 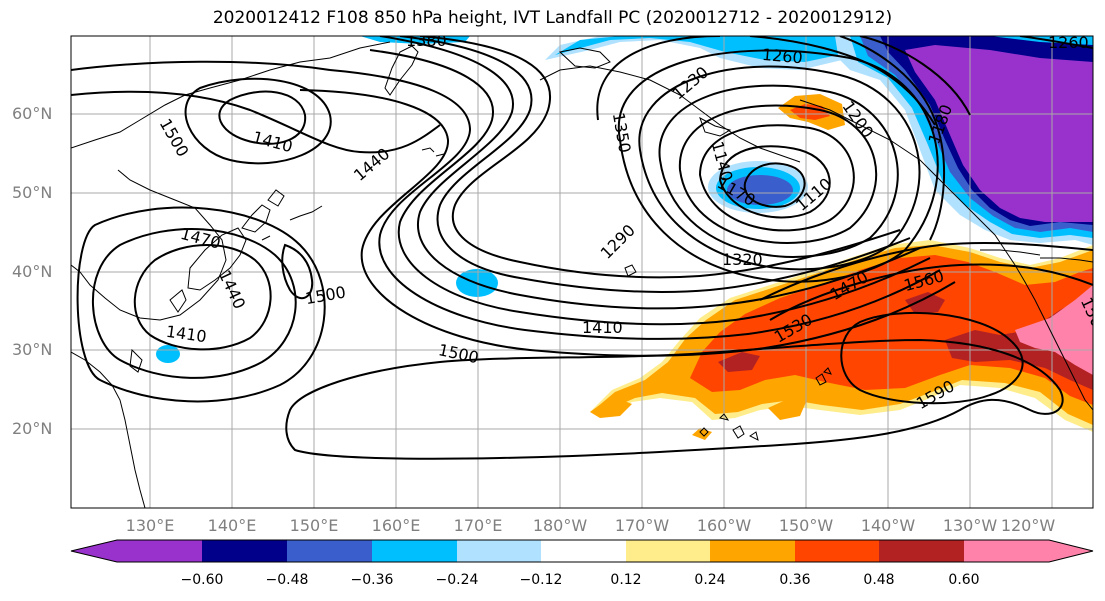 I want to click on colorbar-tick-label: −0.36, so click(x=372, y=580).